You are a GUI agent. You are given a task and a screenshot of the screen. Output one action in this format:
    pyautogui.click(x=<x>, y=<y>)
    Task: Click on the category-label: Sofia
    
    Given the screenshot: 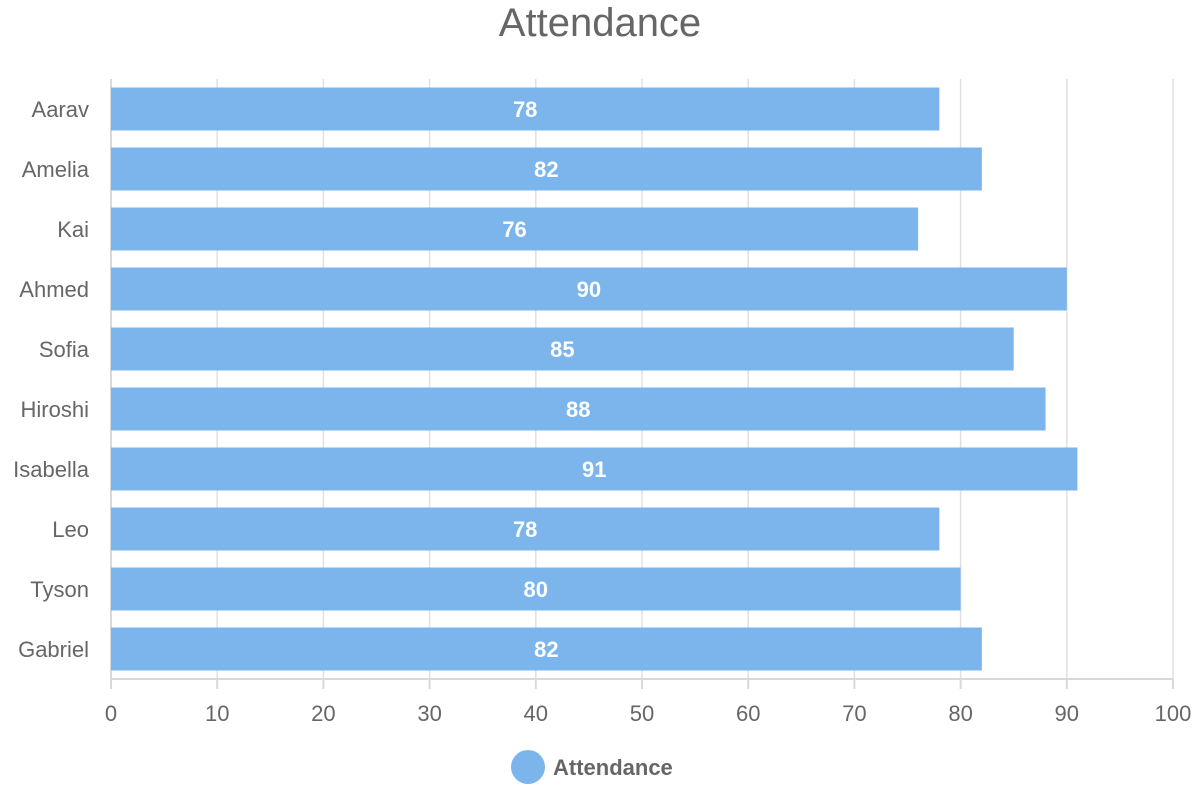 What is the action you would take?
    pyautogui.click(x=64, y=349)
    